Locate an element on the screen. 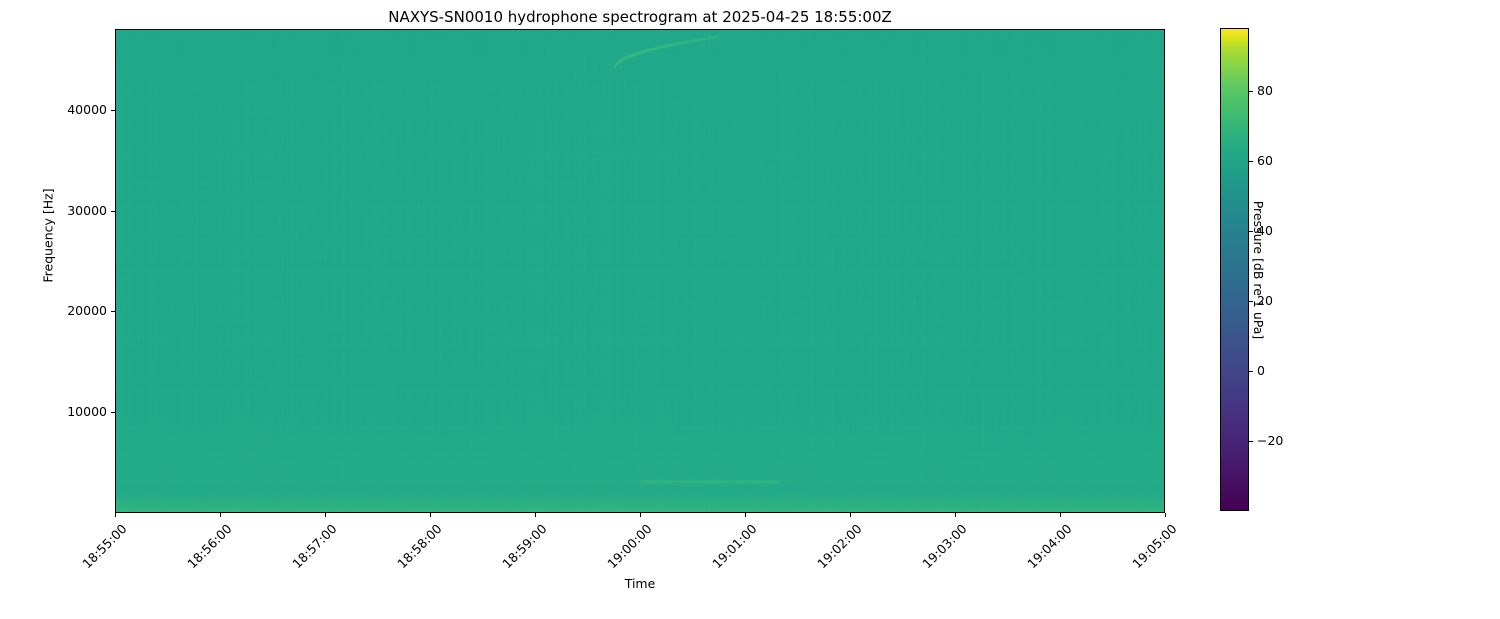 The image size is (1500, 619). colorbar-tick-label: 80 is located at coordinates (1265, 90).